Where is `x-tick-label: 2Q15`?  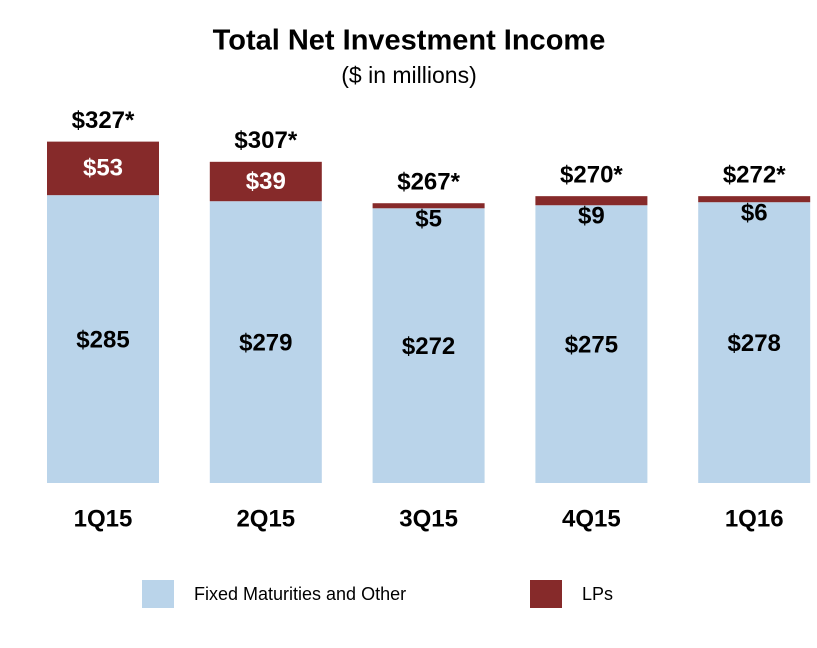 x-tick-label: 2Q15 is located at coordinates (265, 518).